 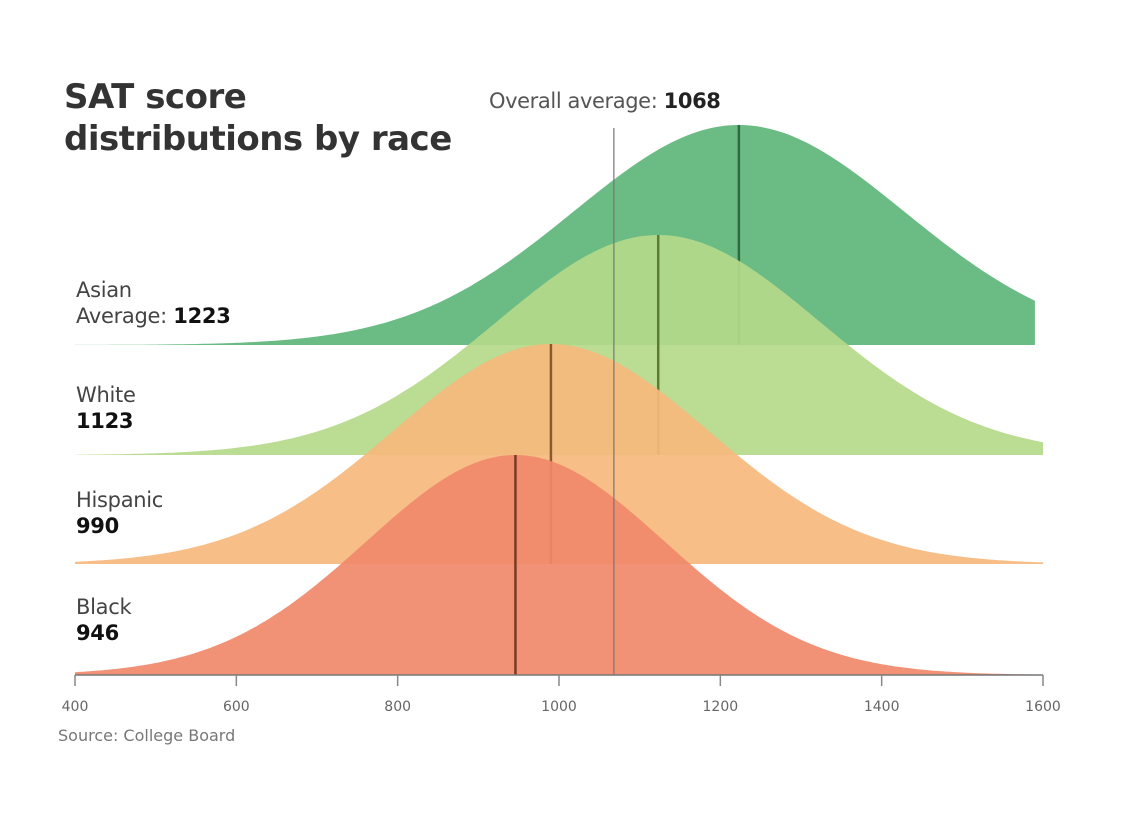 What do you see at coordinates (721, 707) in the screenshot?
I see `x-tick-label: 1200` at bounding box center [721, 707].